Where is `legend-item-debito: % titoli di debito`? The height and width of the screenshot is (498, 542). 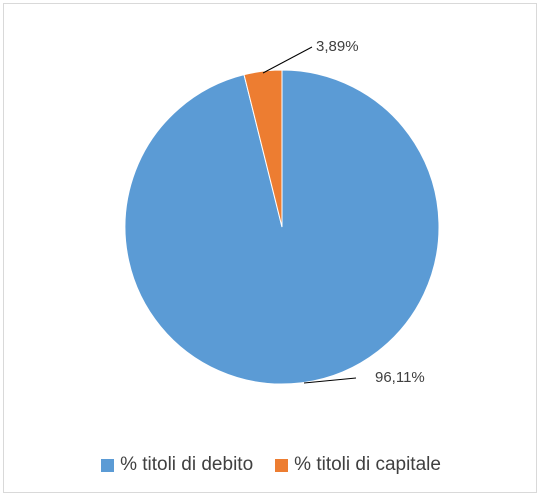
legend-item-debito: % titoli di debito is located at coordinates (177, 465).